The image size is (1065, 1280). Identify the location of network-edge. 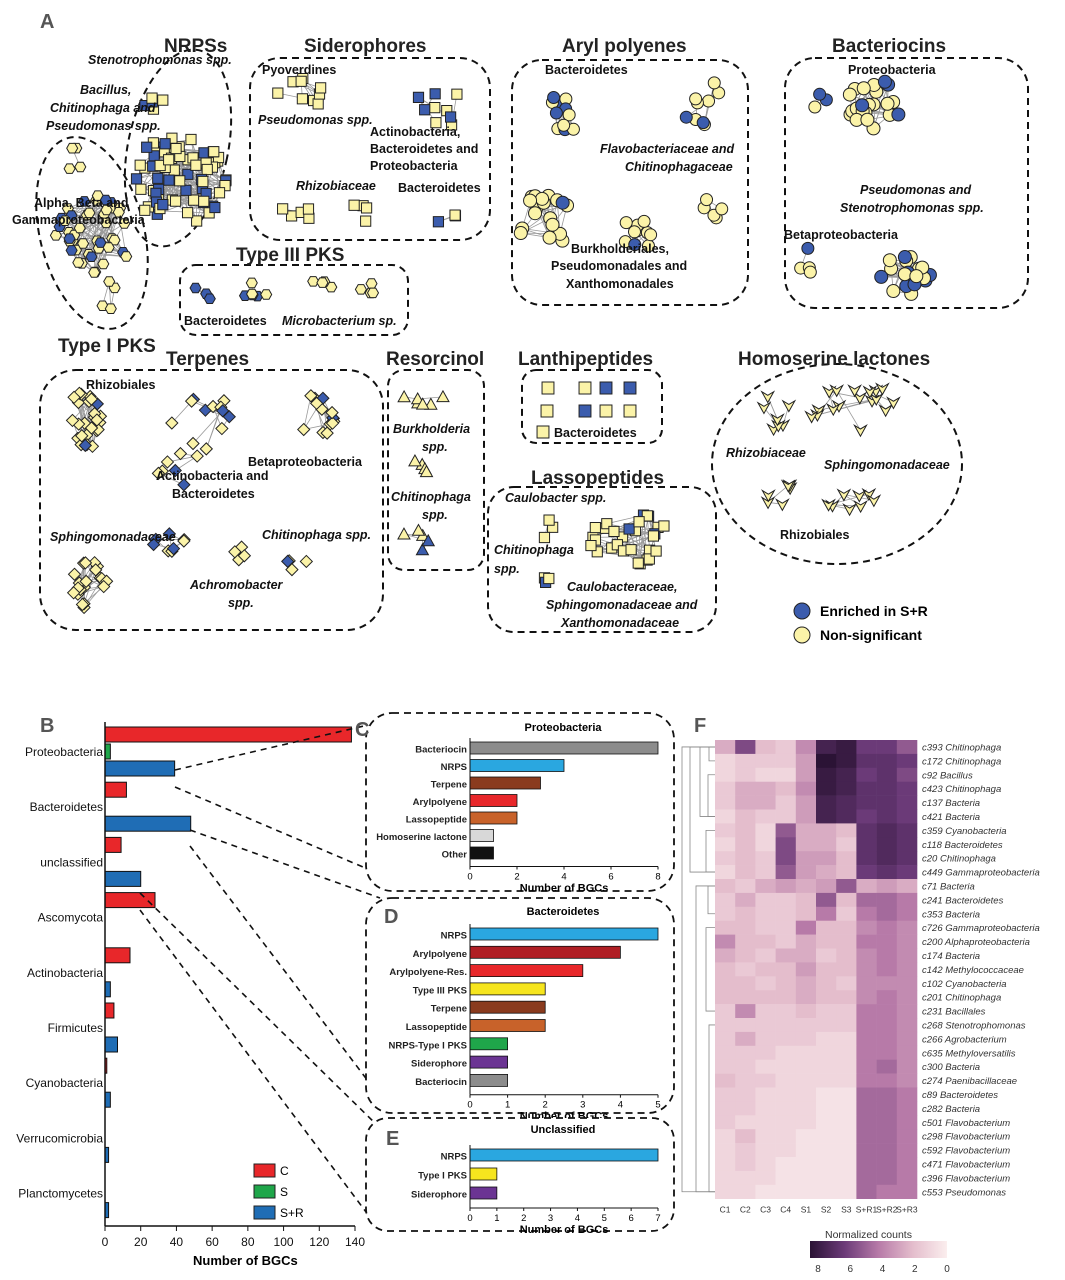
(207, 427).